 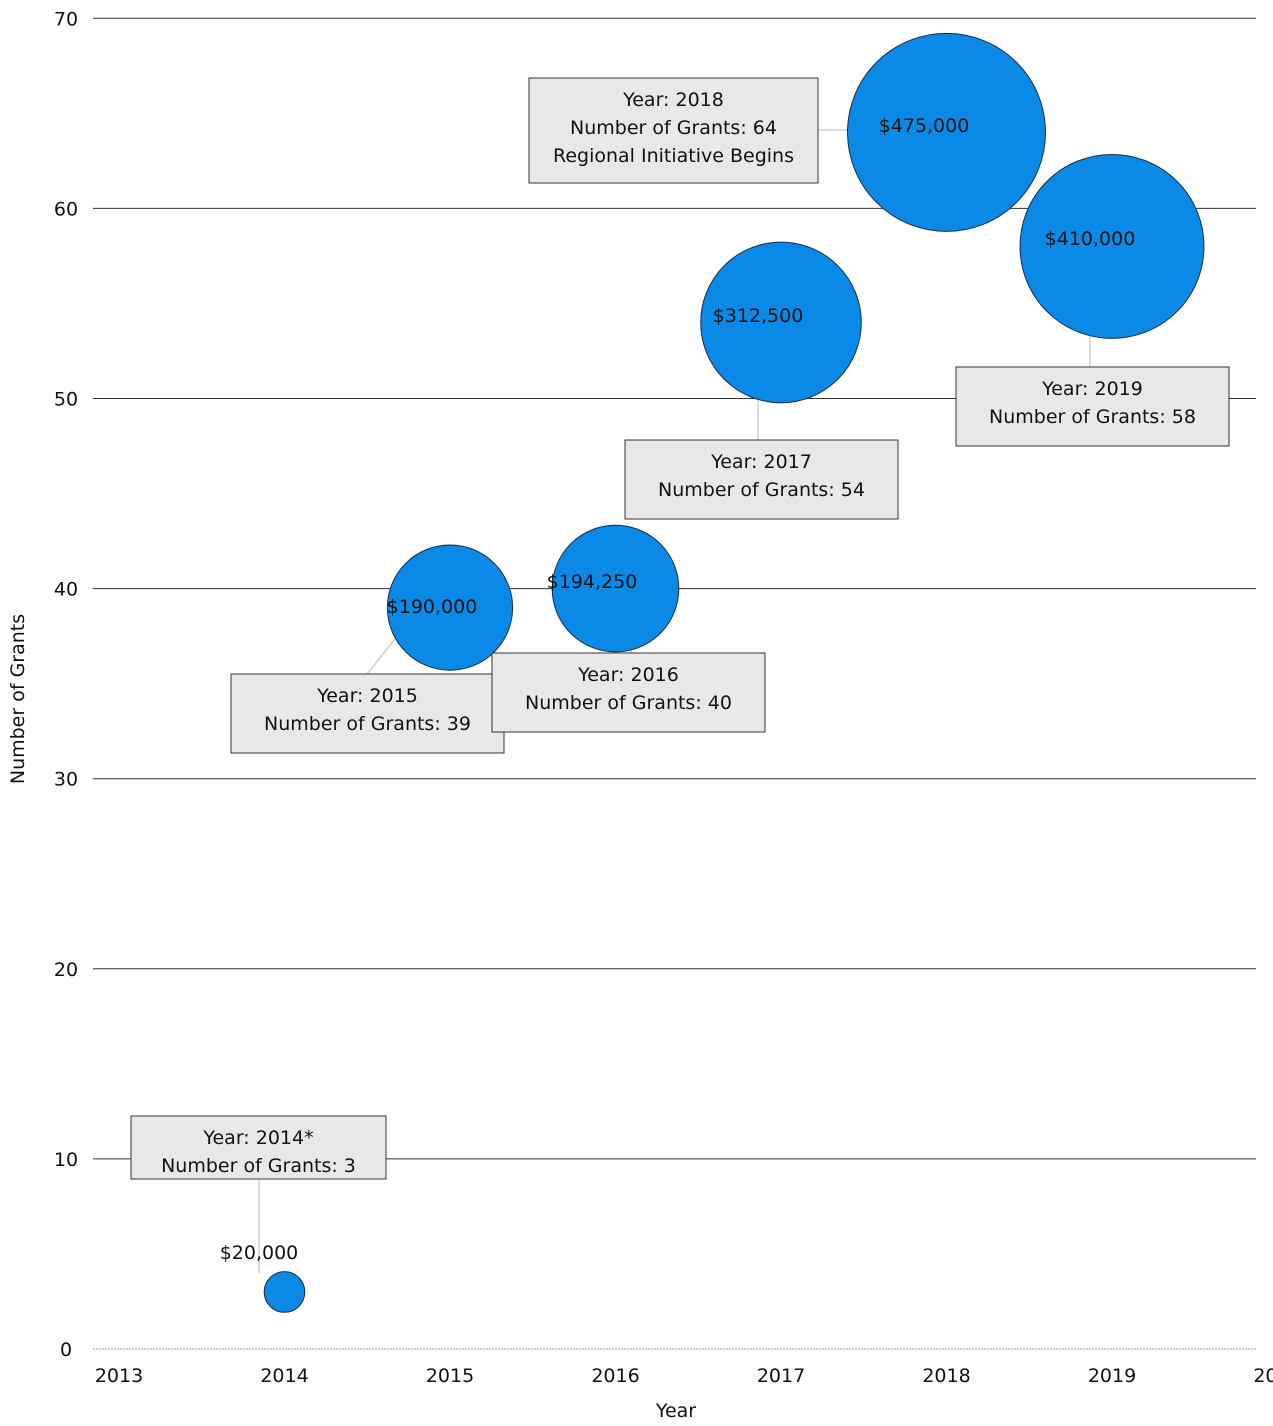 I want to click on bubble-amount-label: $410,000, so click(x=1090, y=239).